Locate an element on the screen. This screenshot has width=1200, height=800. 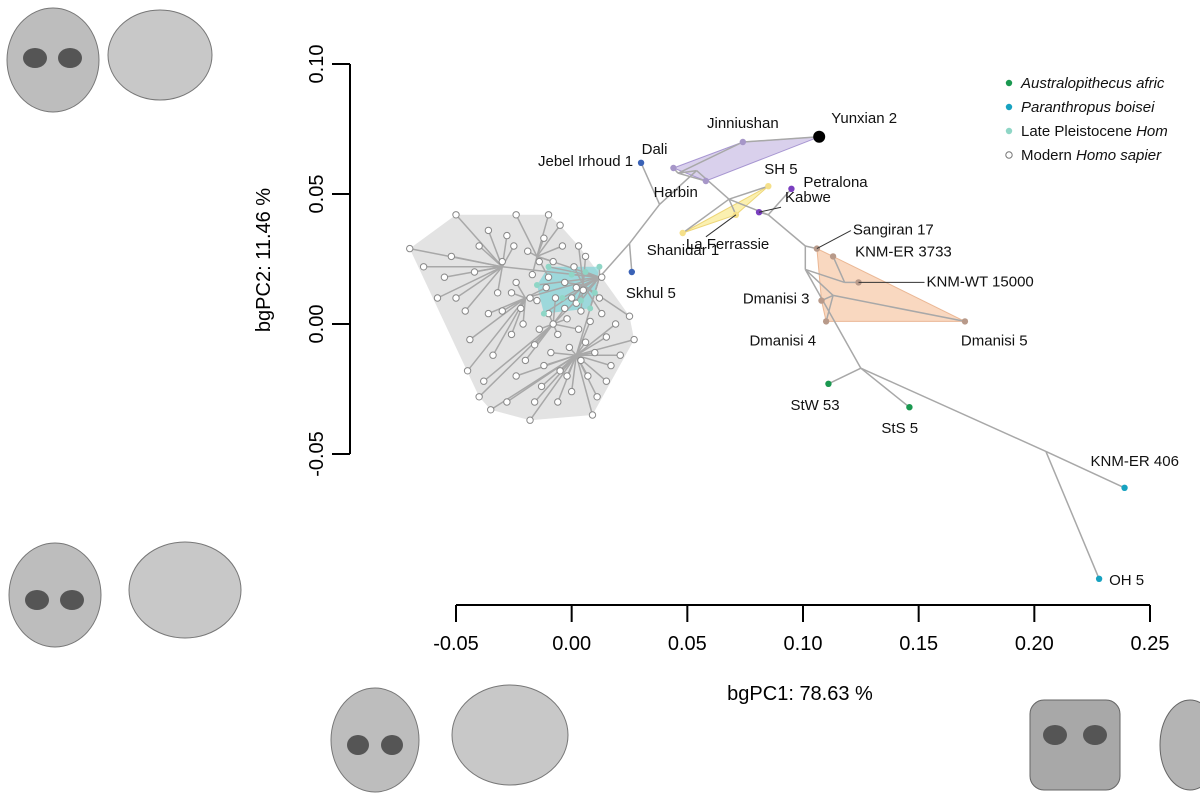
x-tick-label: 0.20 is located at coordinates (1034, 644).